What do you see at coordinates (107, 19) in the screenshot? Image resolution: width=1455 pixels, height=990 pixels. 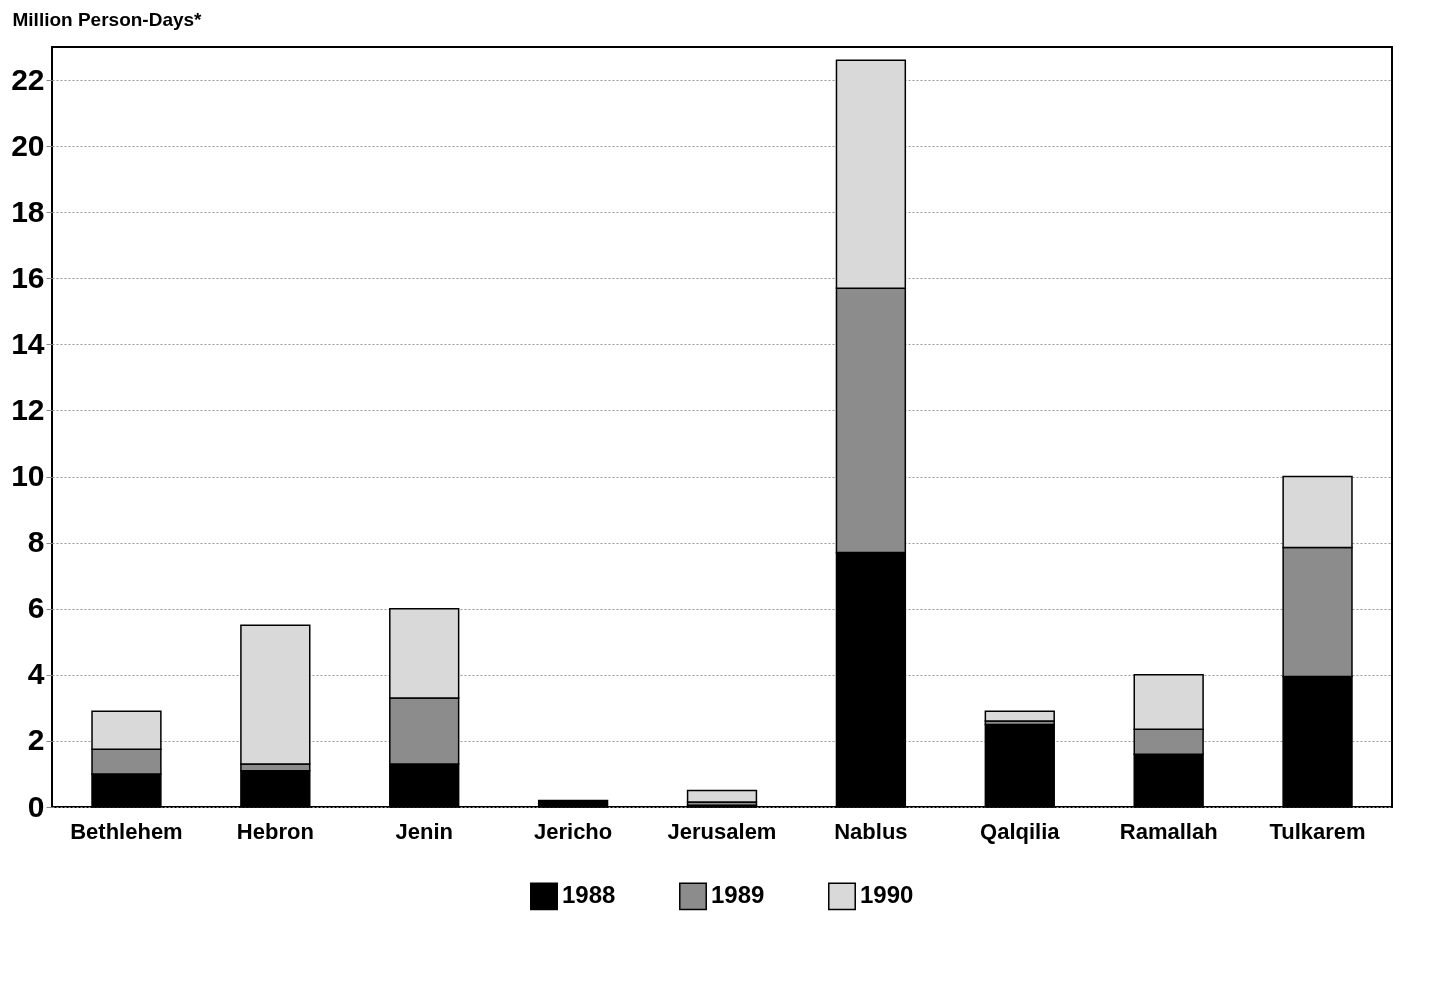 I see `y-axis-title: Million Person-Days*` at bounding box center [107, 19].